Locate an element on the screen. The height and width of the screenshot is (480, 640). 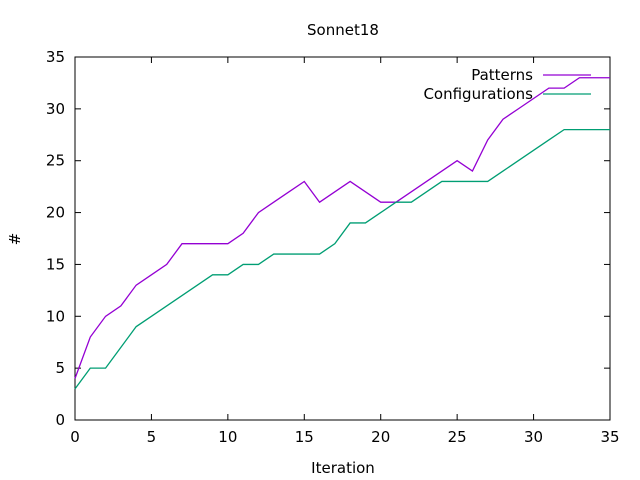
legend-label-patterns: Patterns is located at coordinates (502, 75).